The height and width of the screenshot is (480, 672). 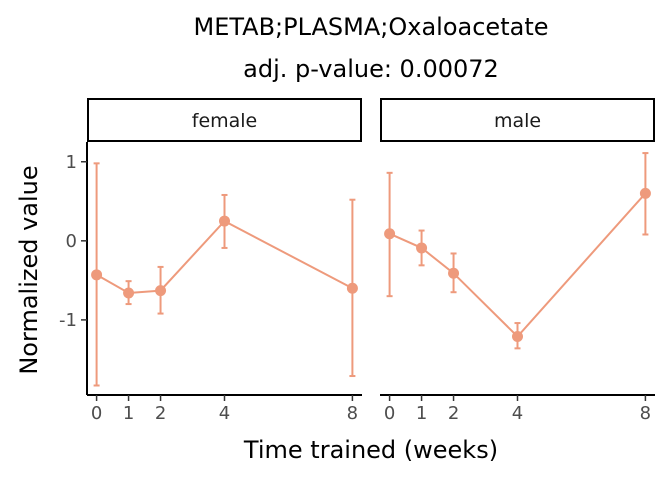 What do you see at coordinates (71, 162) in the screenshot?
I see `y-tick-label: 1` at bounding box center [71, 162].